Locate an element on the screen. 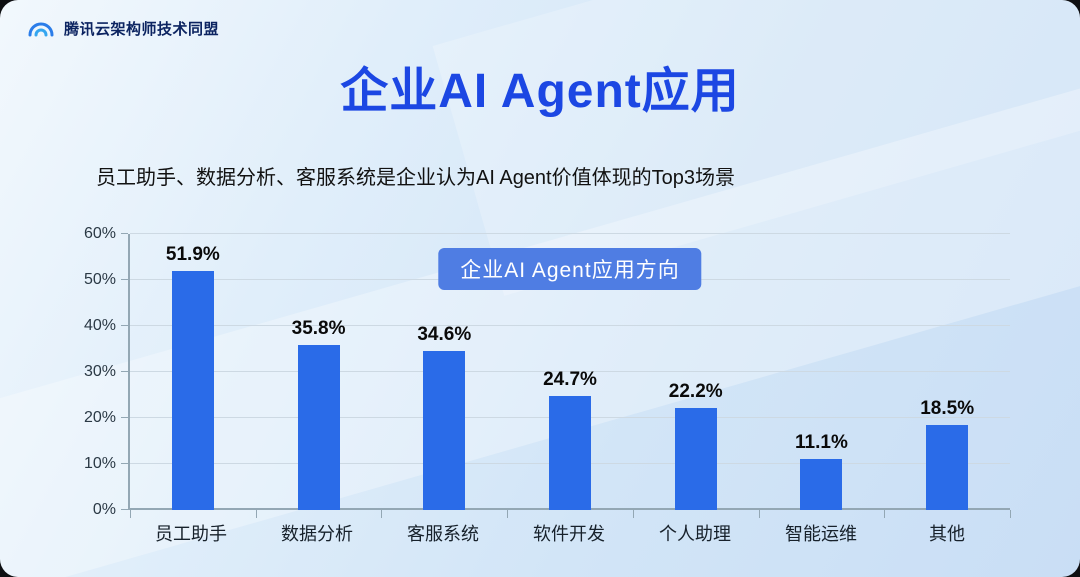  x-axis-label: 软件开发 is located at coordinates (569, 533).